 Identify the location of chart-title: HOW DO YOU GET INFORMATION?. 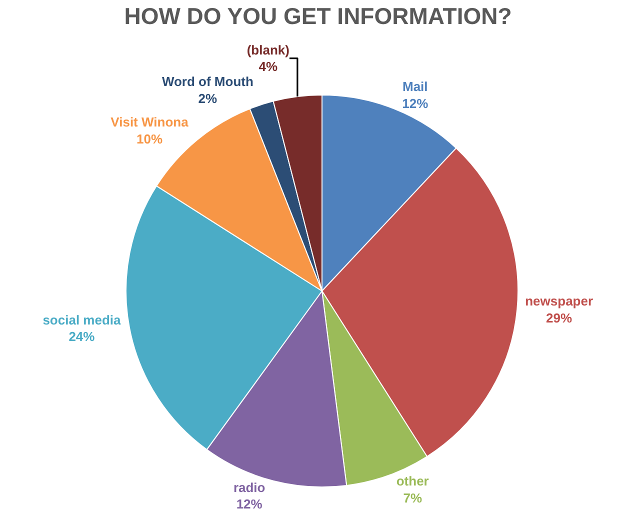
(318, 16).